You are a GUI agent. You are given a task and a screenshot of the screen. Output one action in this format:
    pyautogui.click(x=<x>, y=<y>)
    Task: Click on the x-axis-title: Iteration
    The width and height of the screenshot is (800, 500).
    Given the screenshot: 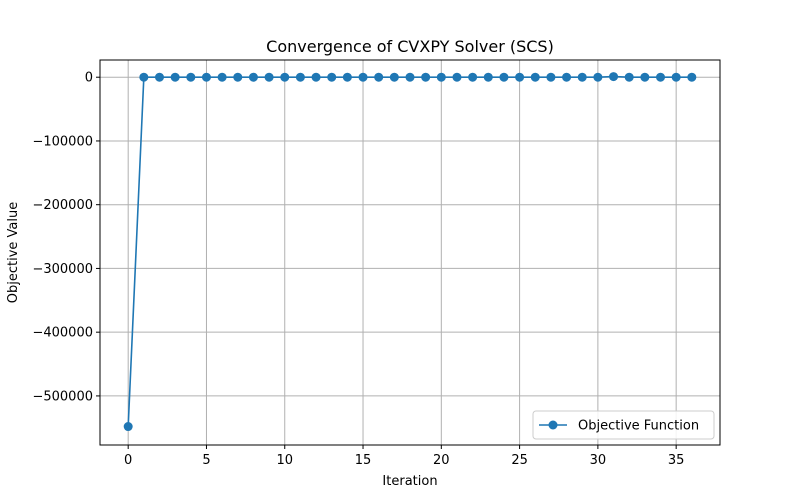 What is the action you would take?
    pyautogui.click(x=409, y=481)
    